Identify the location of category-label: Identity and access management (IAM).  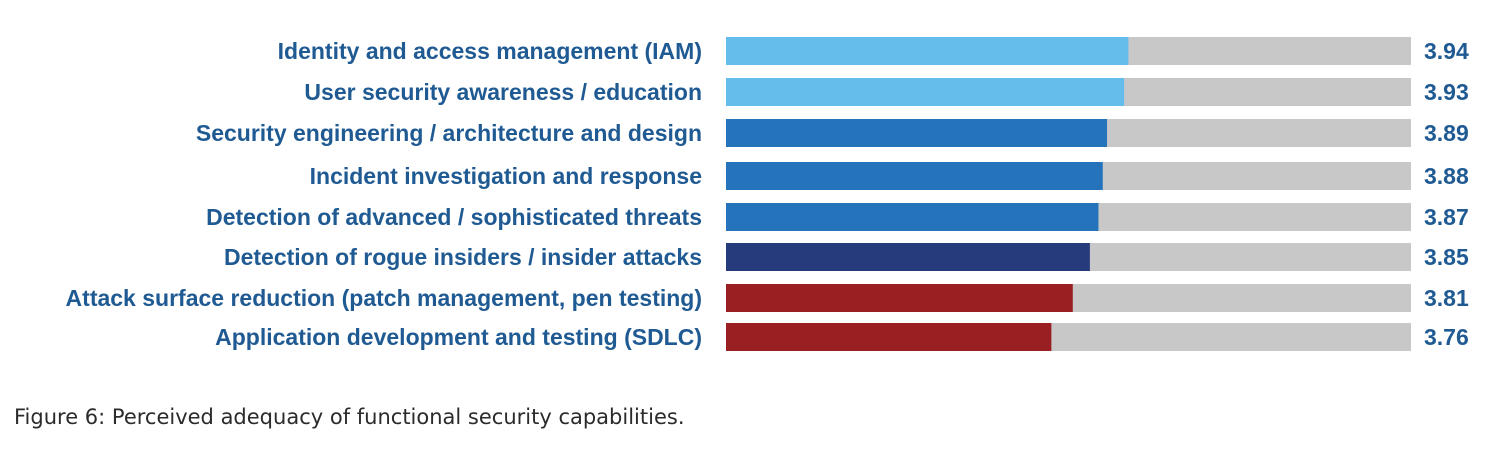
(490, 51).